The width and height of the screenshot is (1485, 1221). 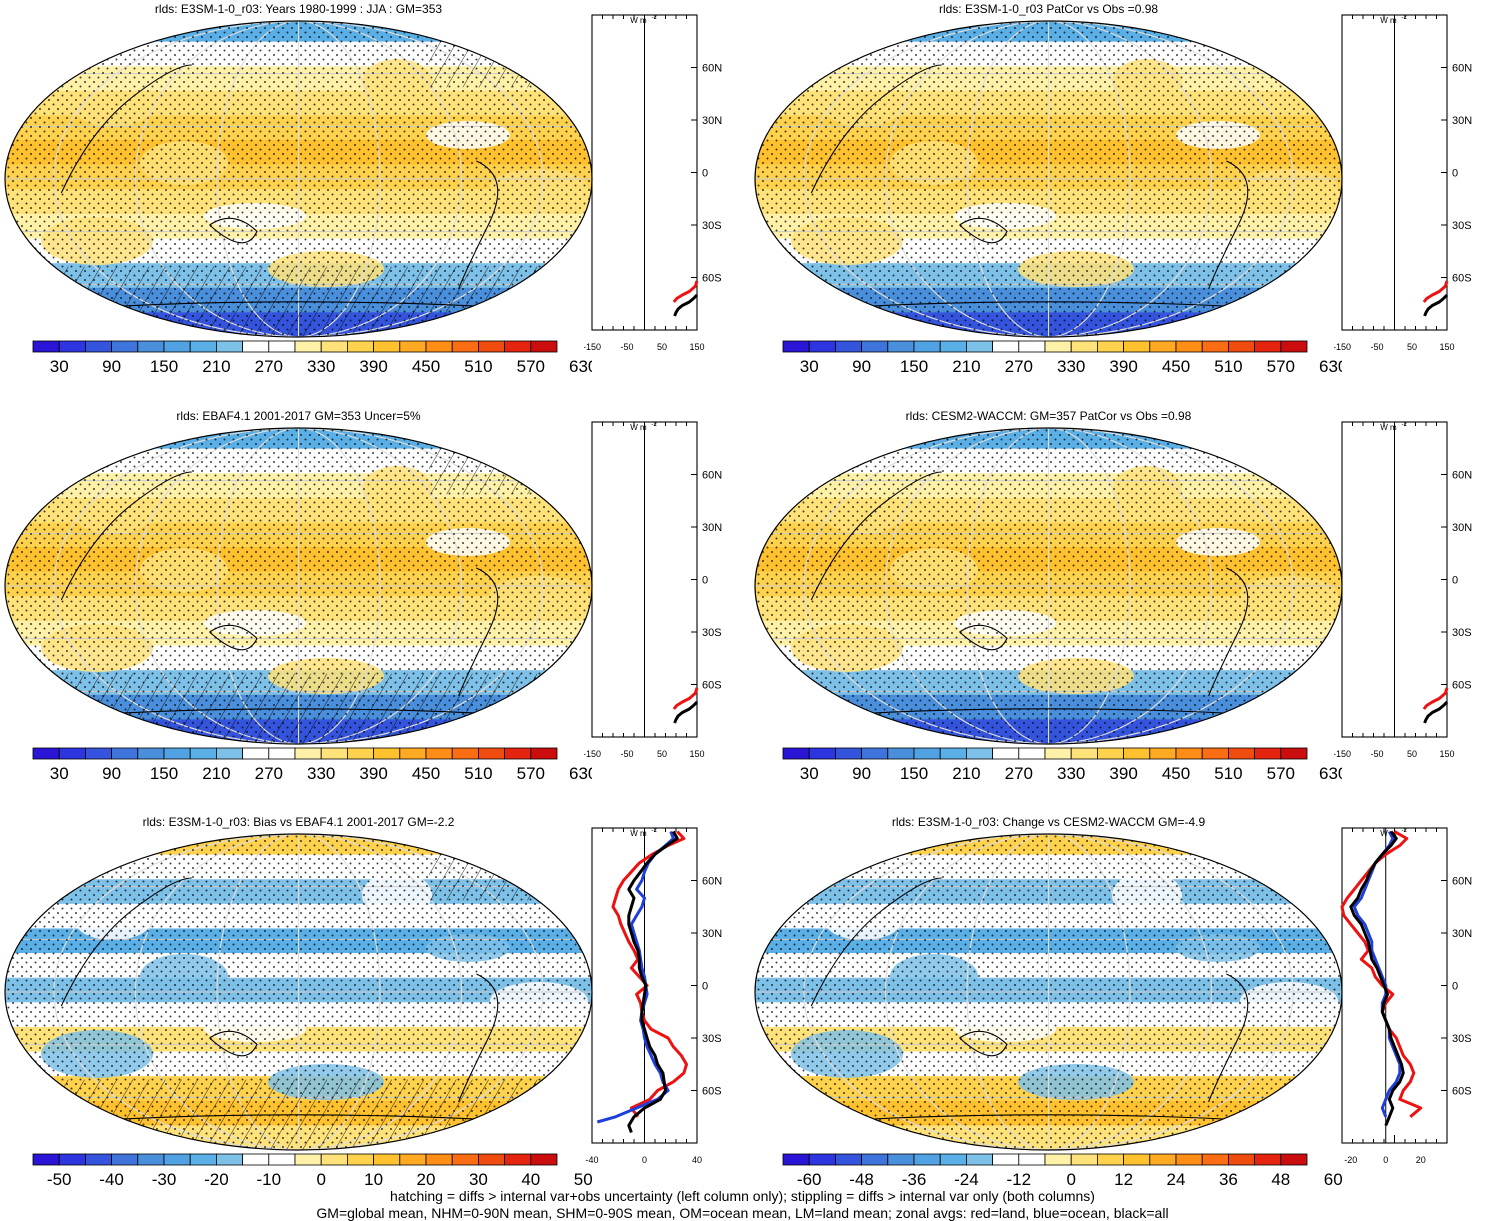 I want to click on colorbar-tick-label: 450, so click(x=1176, y=366).